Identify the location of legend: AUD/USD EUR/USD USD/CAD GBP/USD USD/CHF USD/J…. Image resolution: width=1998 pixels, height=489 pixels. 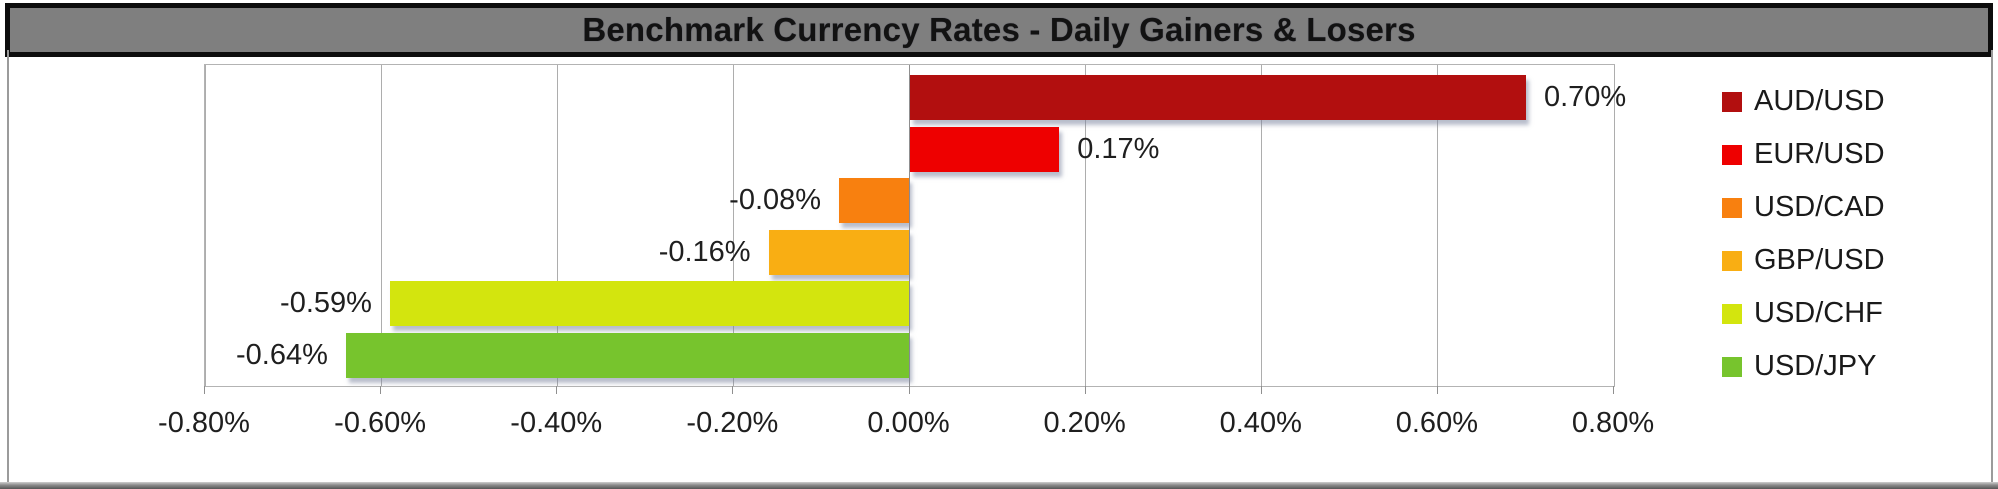
(1803, 234).